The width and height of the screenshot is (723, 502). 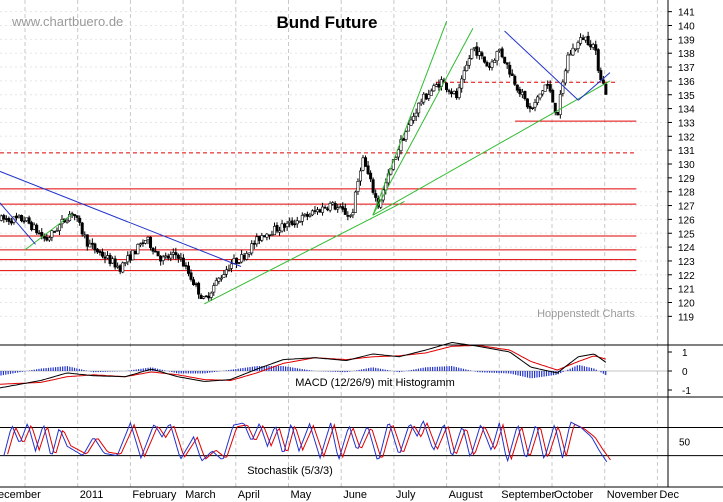 I want to click on macd-title: MACD (12/26/9) mit Histogramm, so click(x=375, y=383).